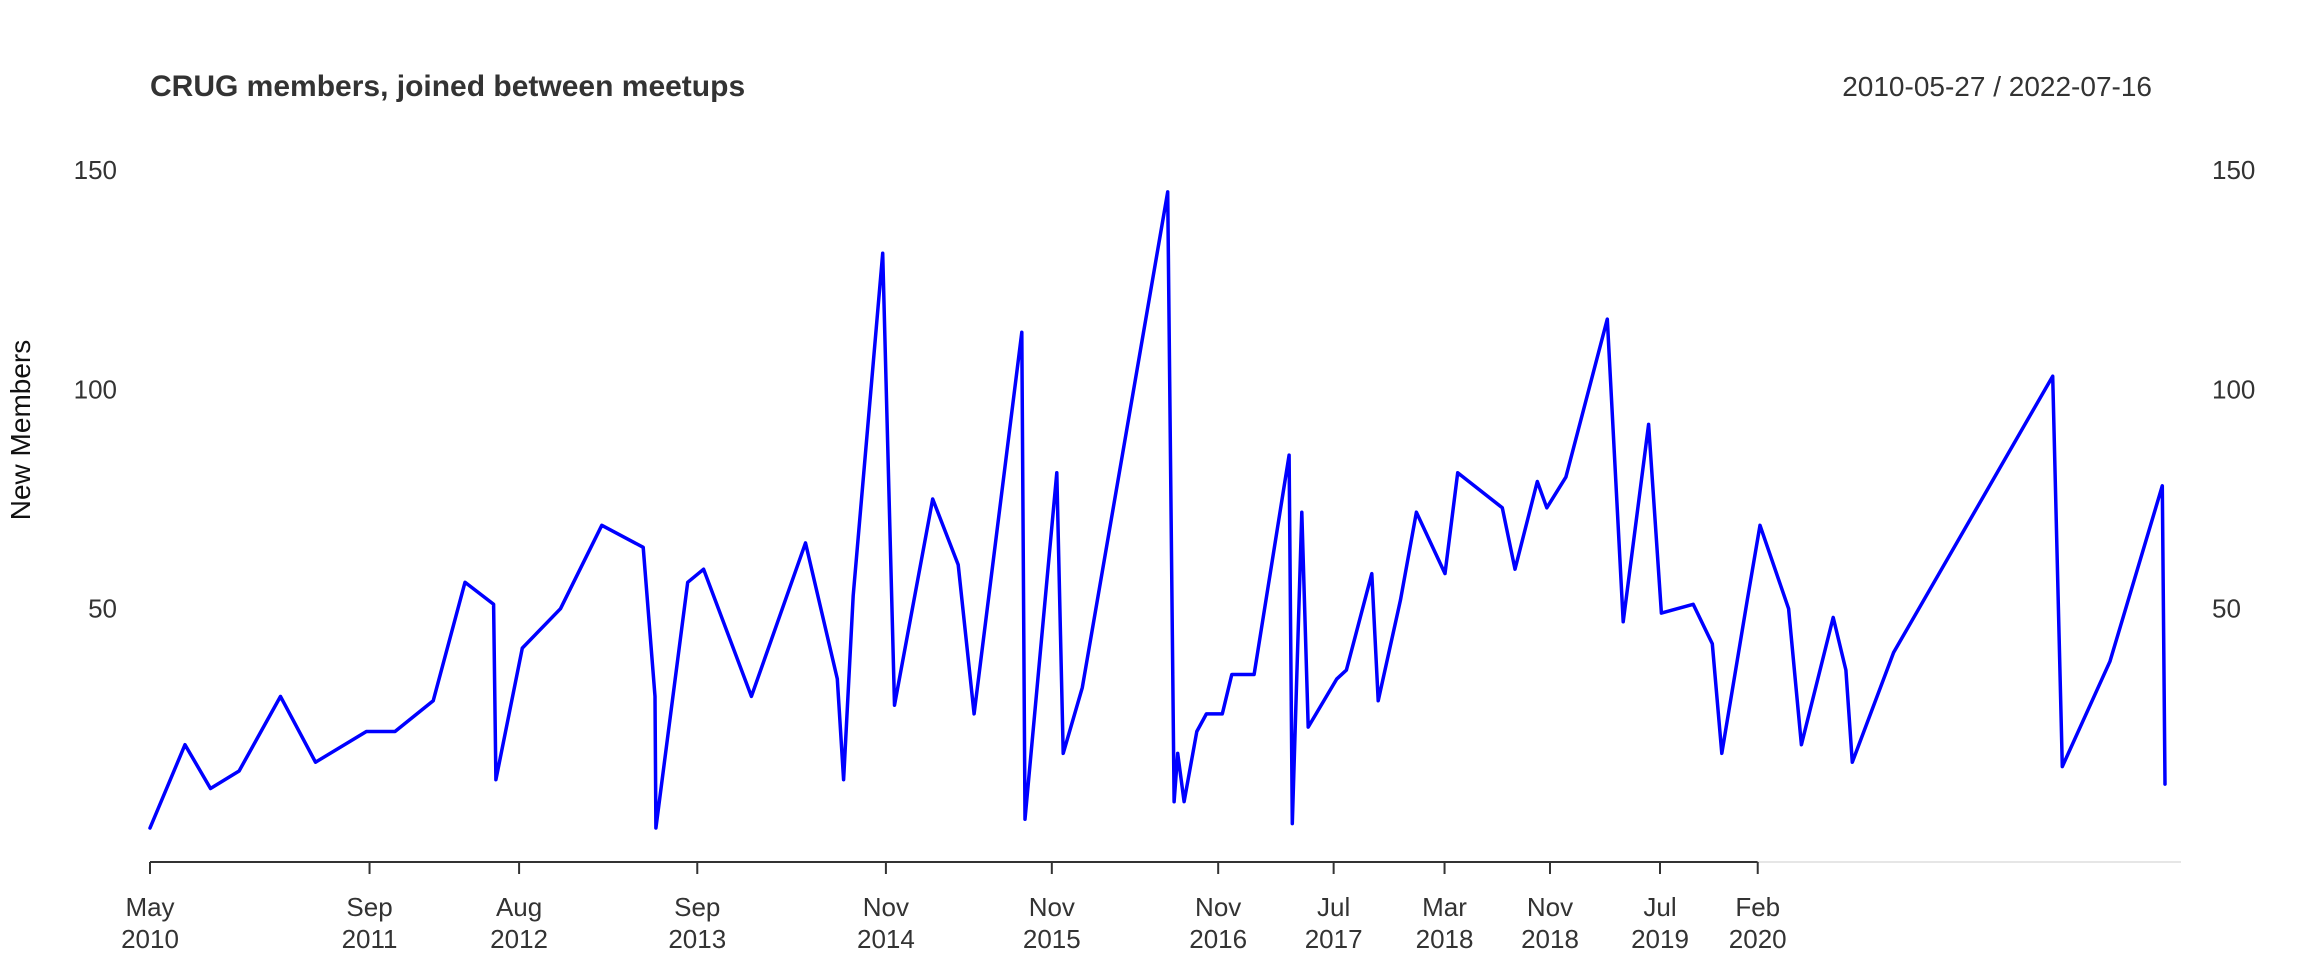  Describe the element at coordinates (1218, 923) in the screenshot. I see `x-tick-label: Nov 2016` at that location.